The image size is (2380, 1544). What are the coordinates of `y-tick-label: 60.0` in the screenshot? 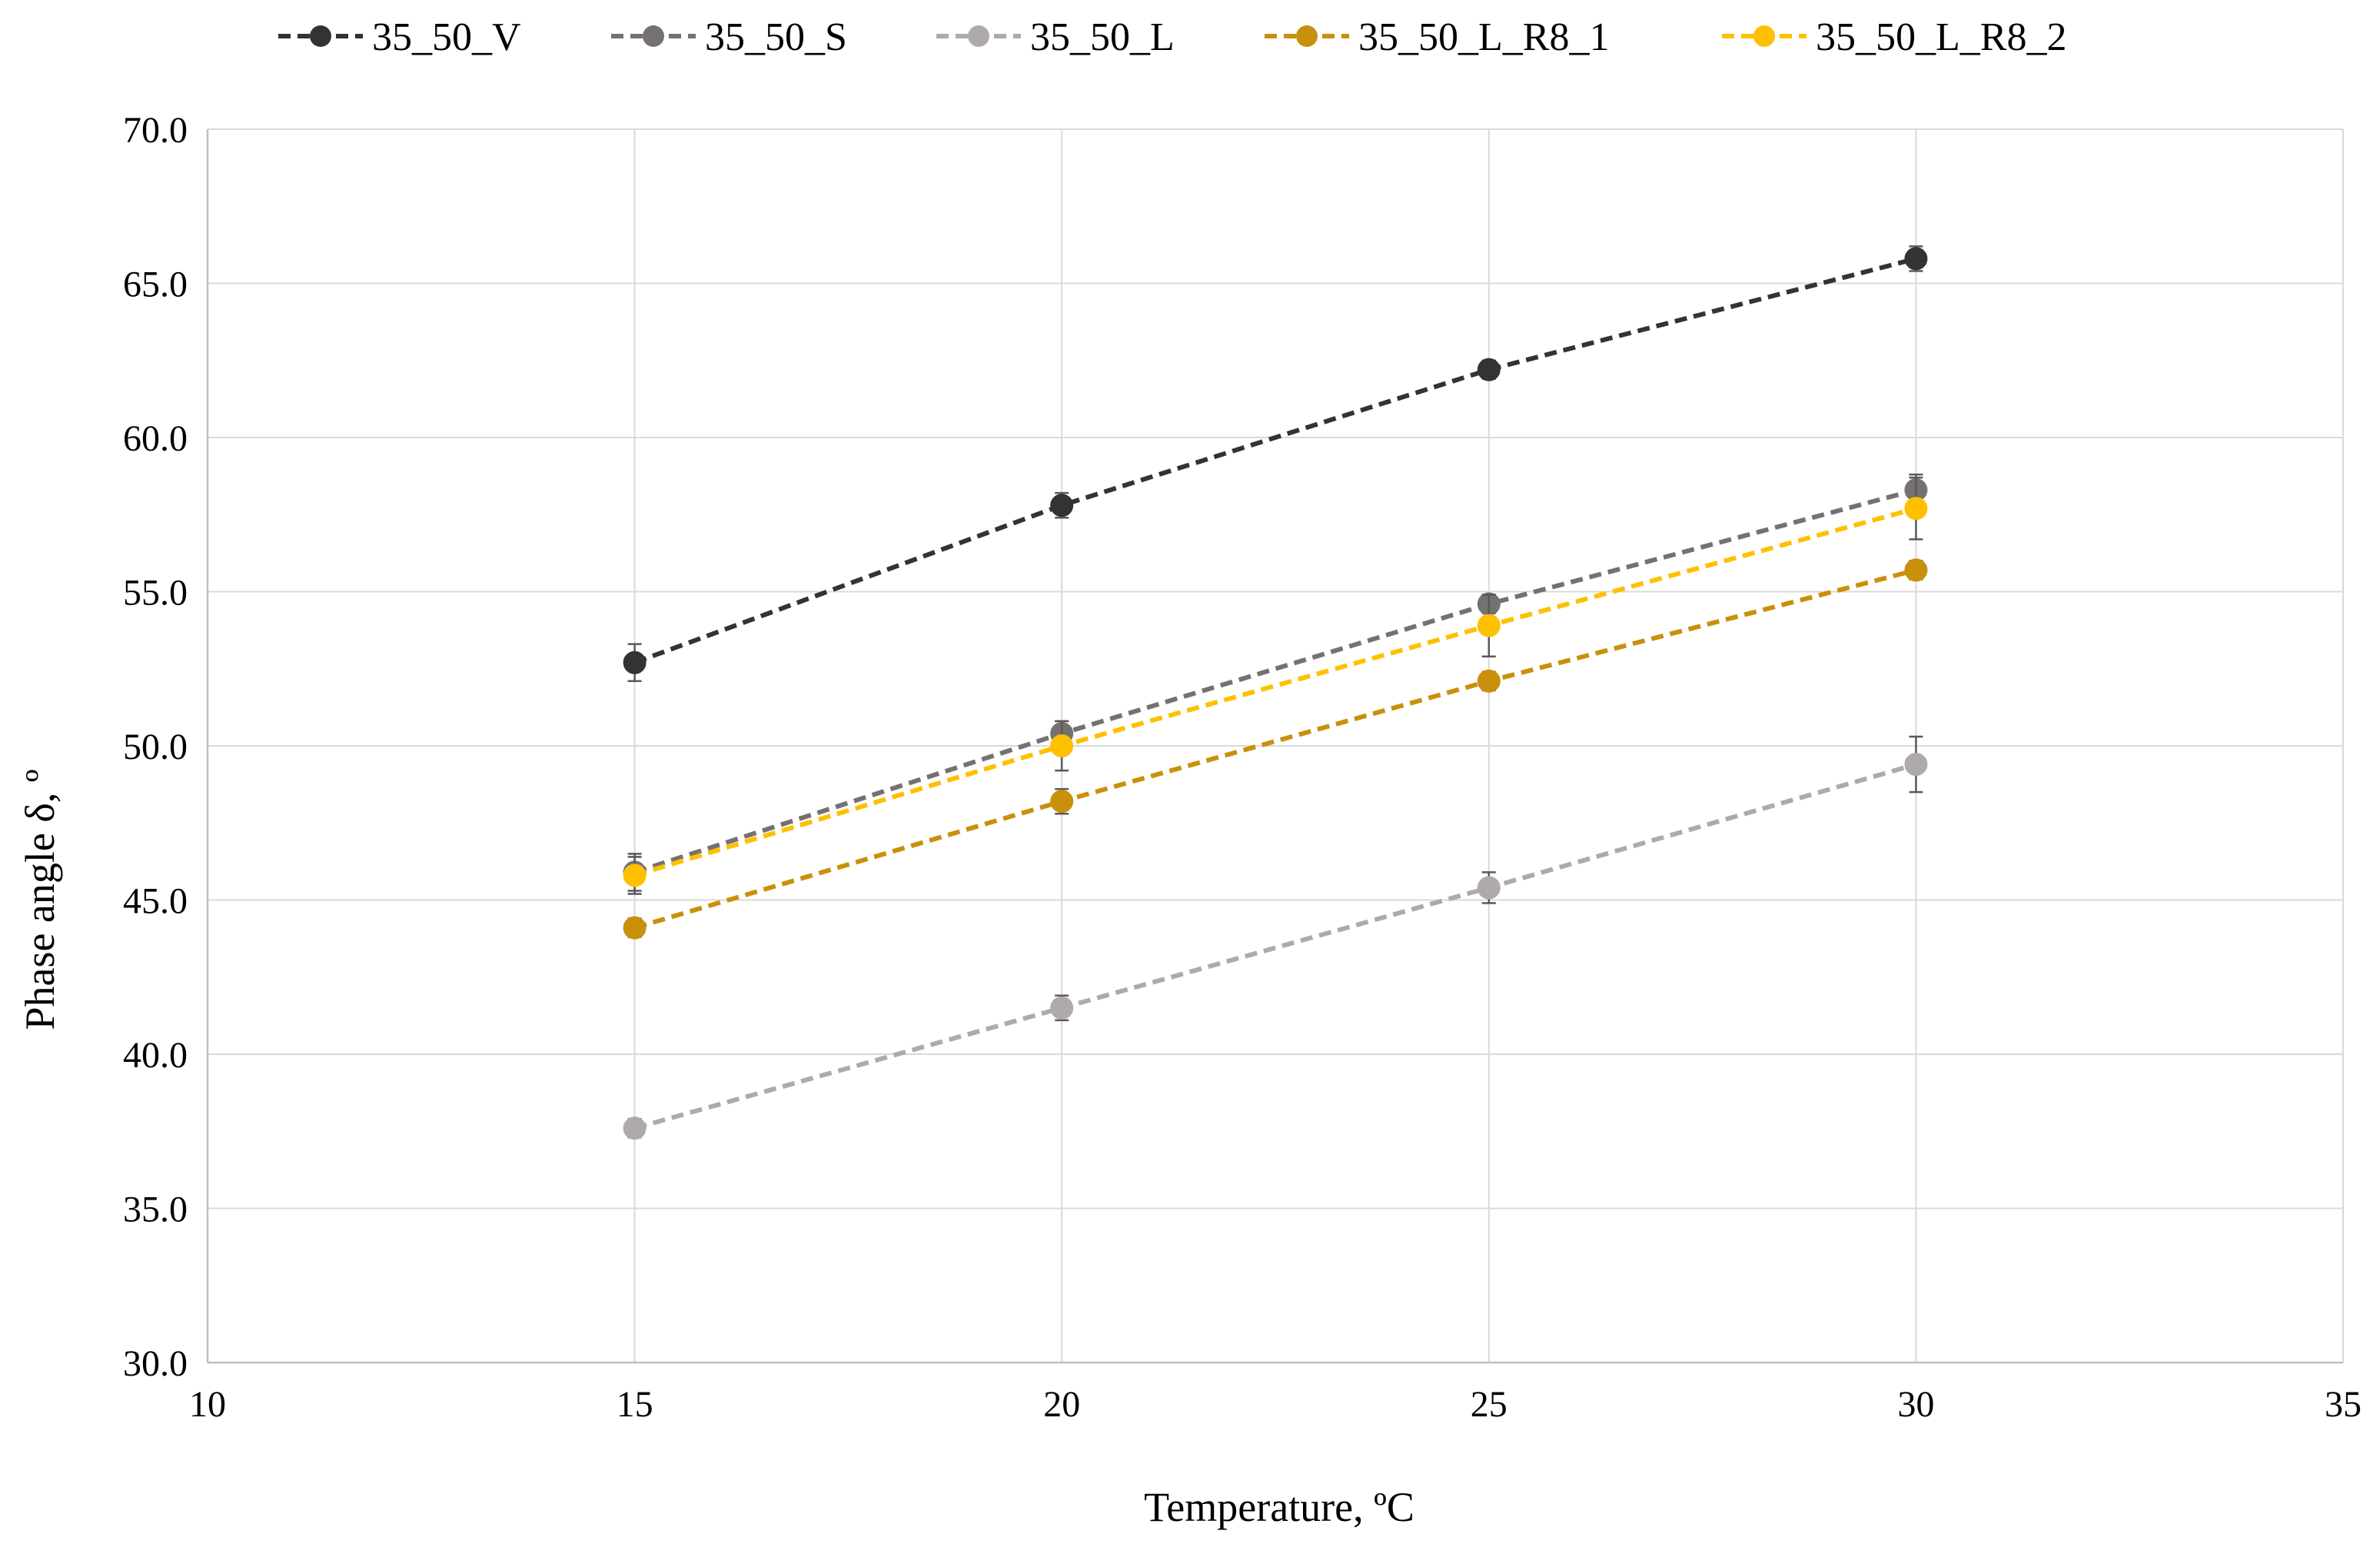 It's located at (155, 438).